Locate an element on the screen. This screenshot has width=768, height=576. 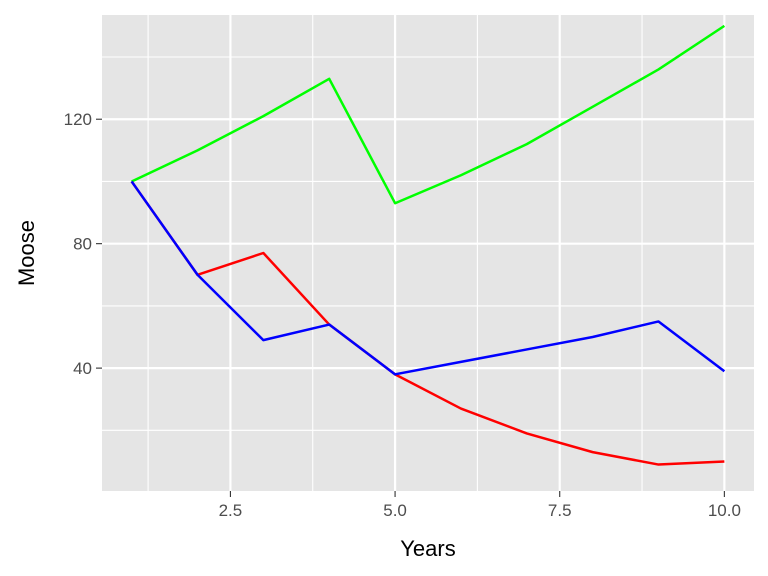
y-axis: 40 80 120 is located at coordinates (83, 244).